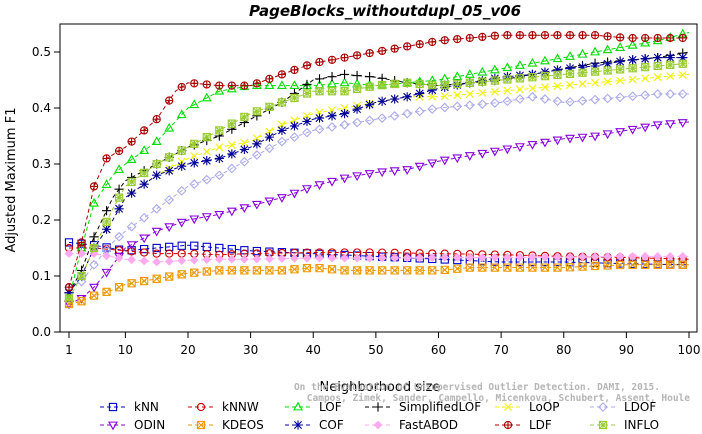  What do you see at coordinates (623, 407) in the screenshot?
I see `legend-item-ldof: LDOF` at bounding box center [623, 407].